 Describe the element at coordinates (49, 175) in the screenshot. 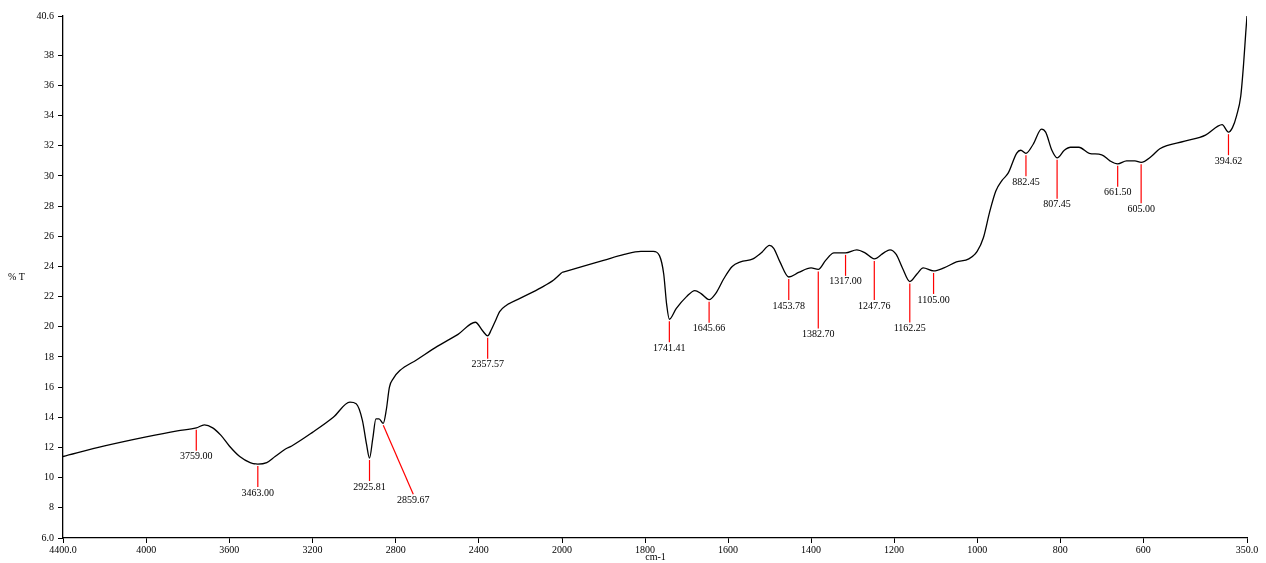

I see `y-tick-label: 30` at that location.